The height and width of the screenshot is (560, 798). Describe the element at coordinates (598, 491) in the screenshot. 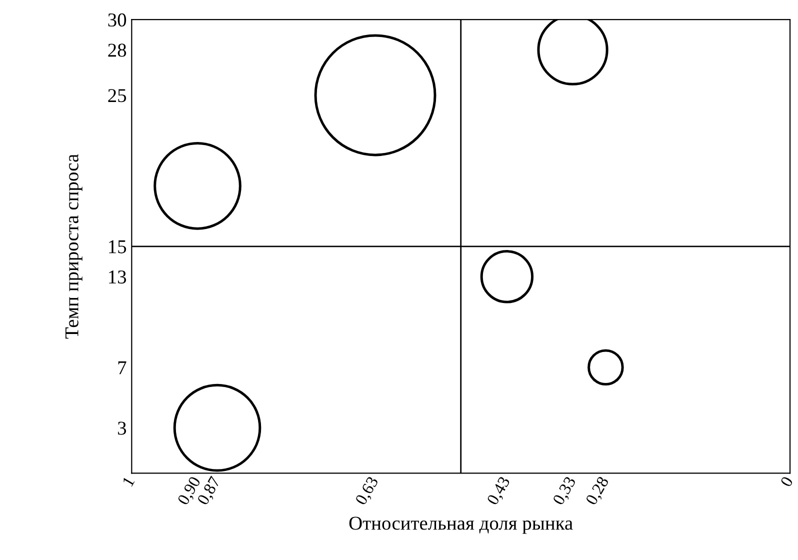

I see `x-tick-label: 0,28` at that location.